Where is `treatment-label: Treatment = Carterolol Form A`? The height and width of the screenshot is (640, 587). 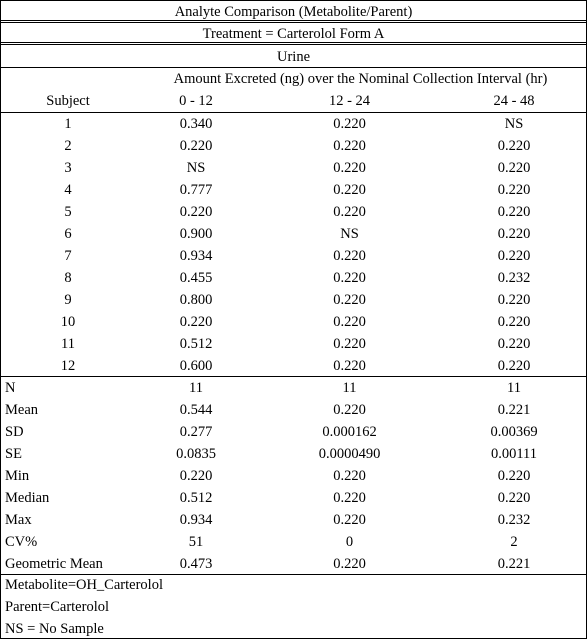 treatment-label: Treatment = Carterolol Form A is located at coordinates (293, 34).